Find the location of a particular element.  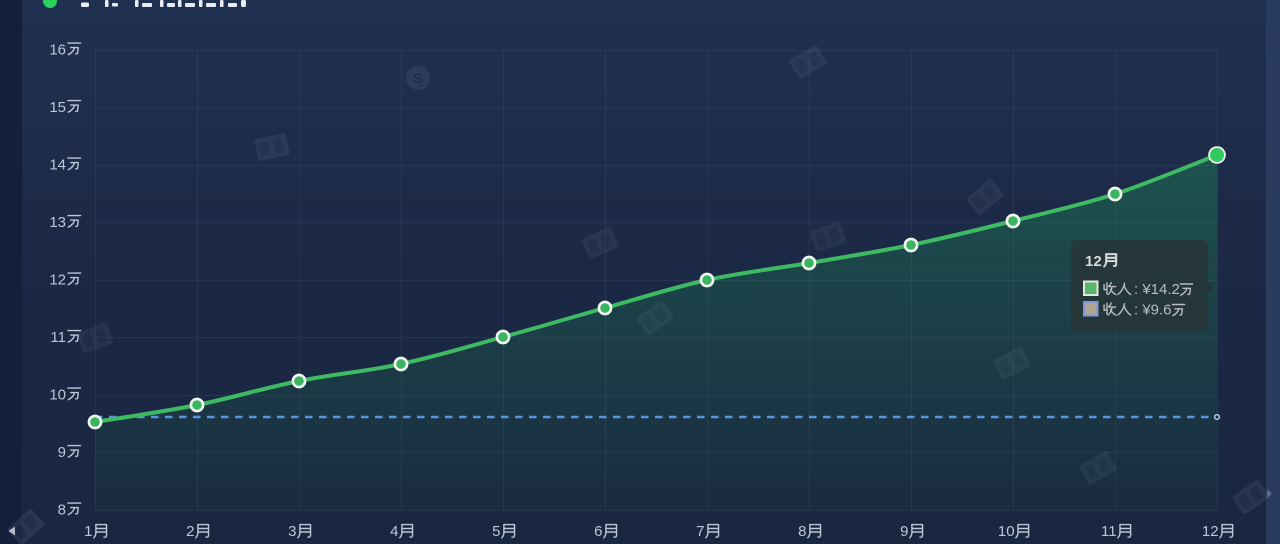

svg-text: 2 is located at coordinates (190, 531).